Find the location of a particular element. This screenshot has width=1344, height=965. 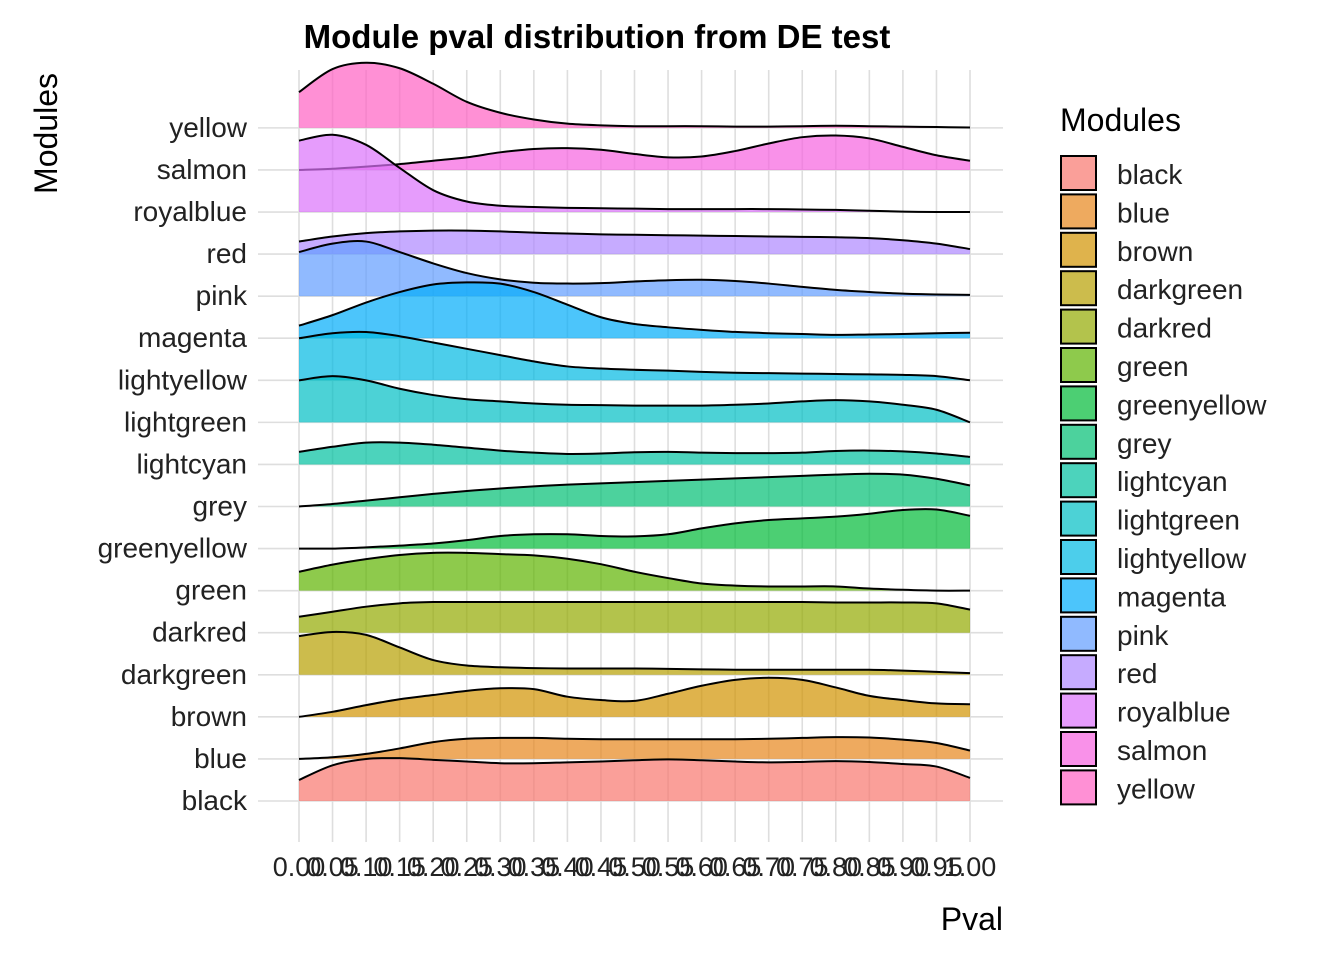

ridge-line-black is located at coordinates (634, 769).